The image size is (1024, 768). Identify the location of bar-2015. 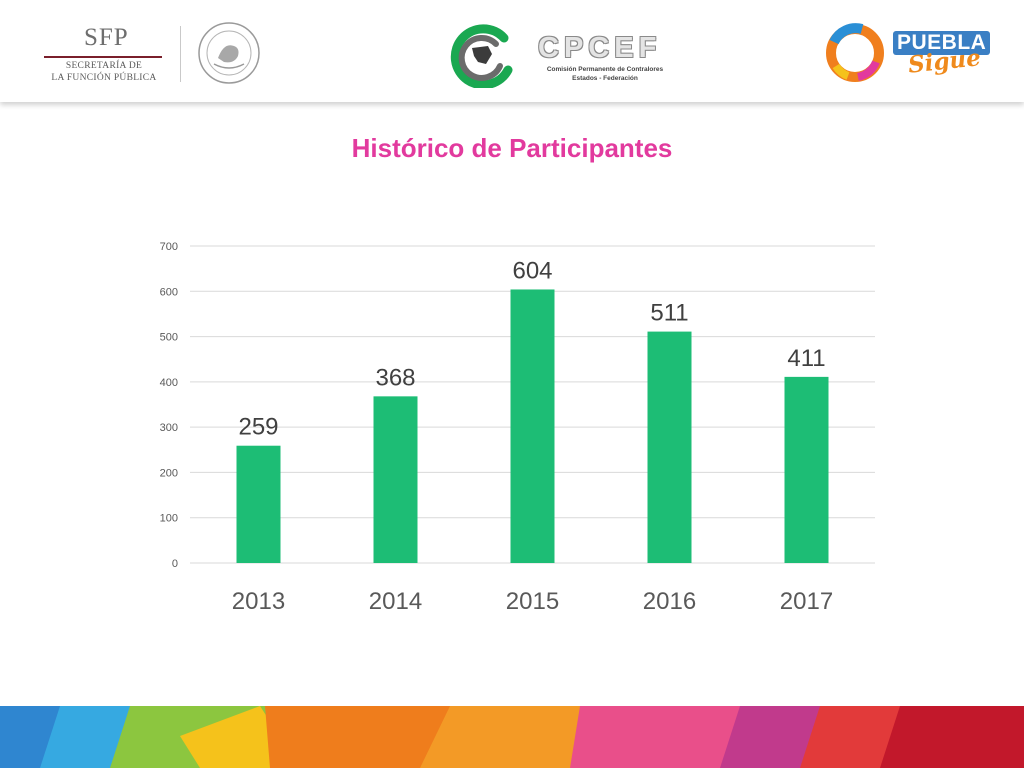
(532, 426).